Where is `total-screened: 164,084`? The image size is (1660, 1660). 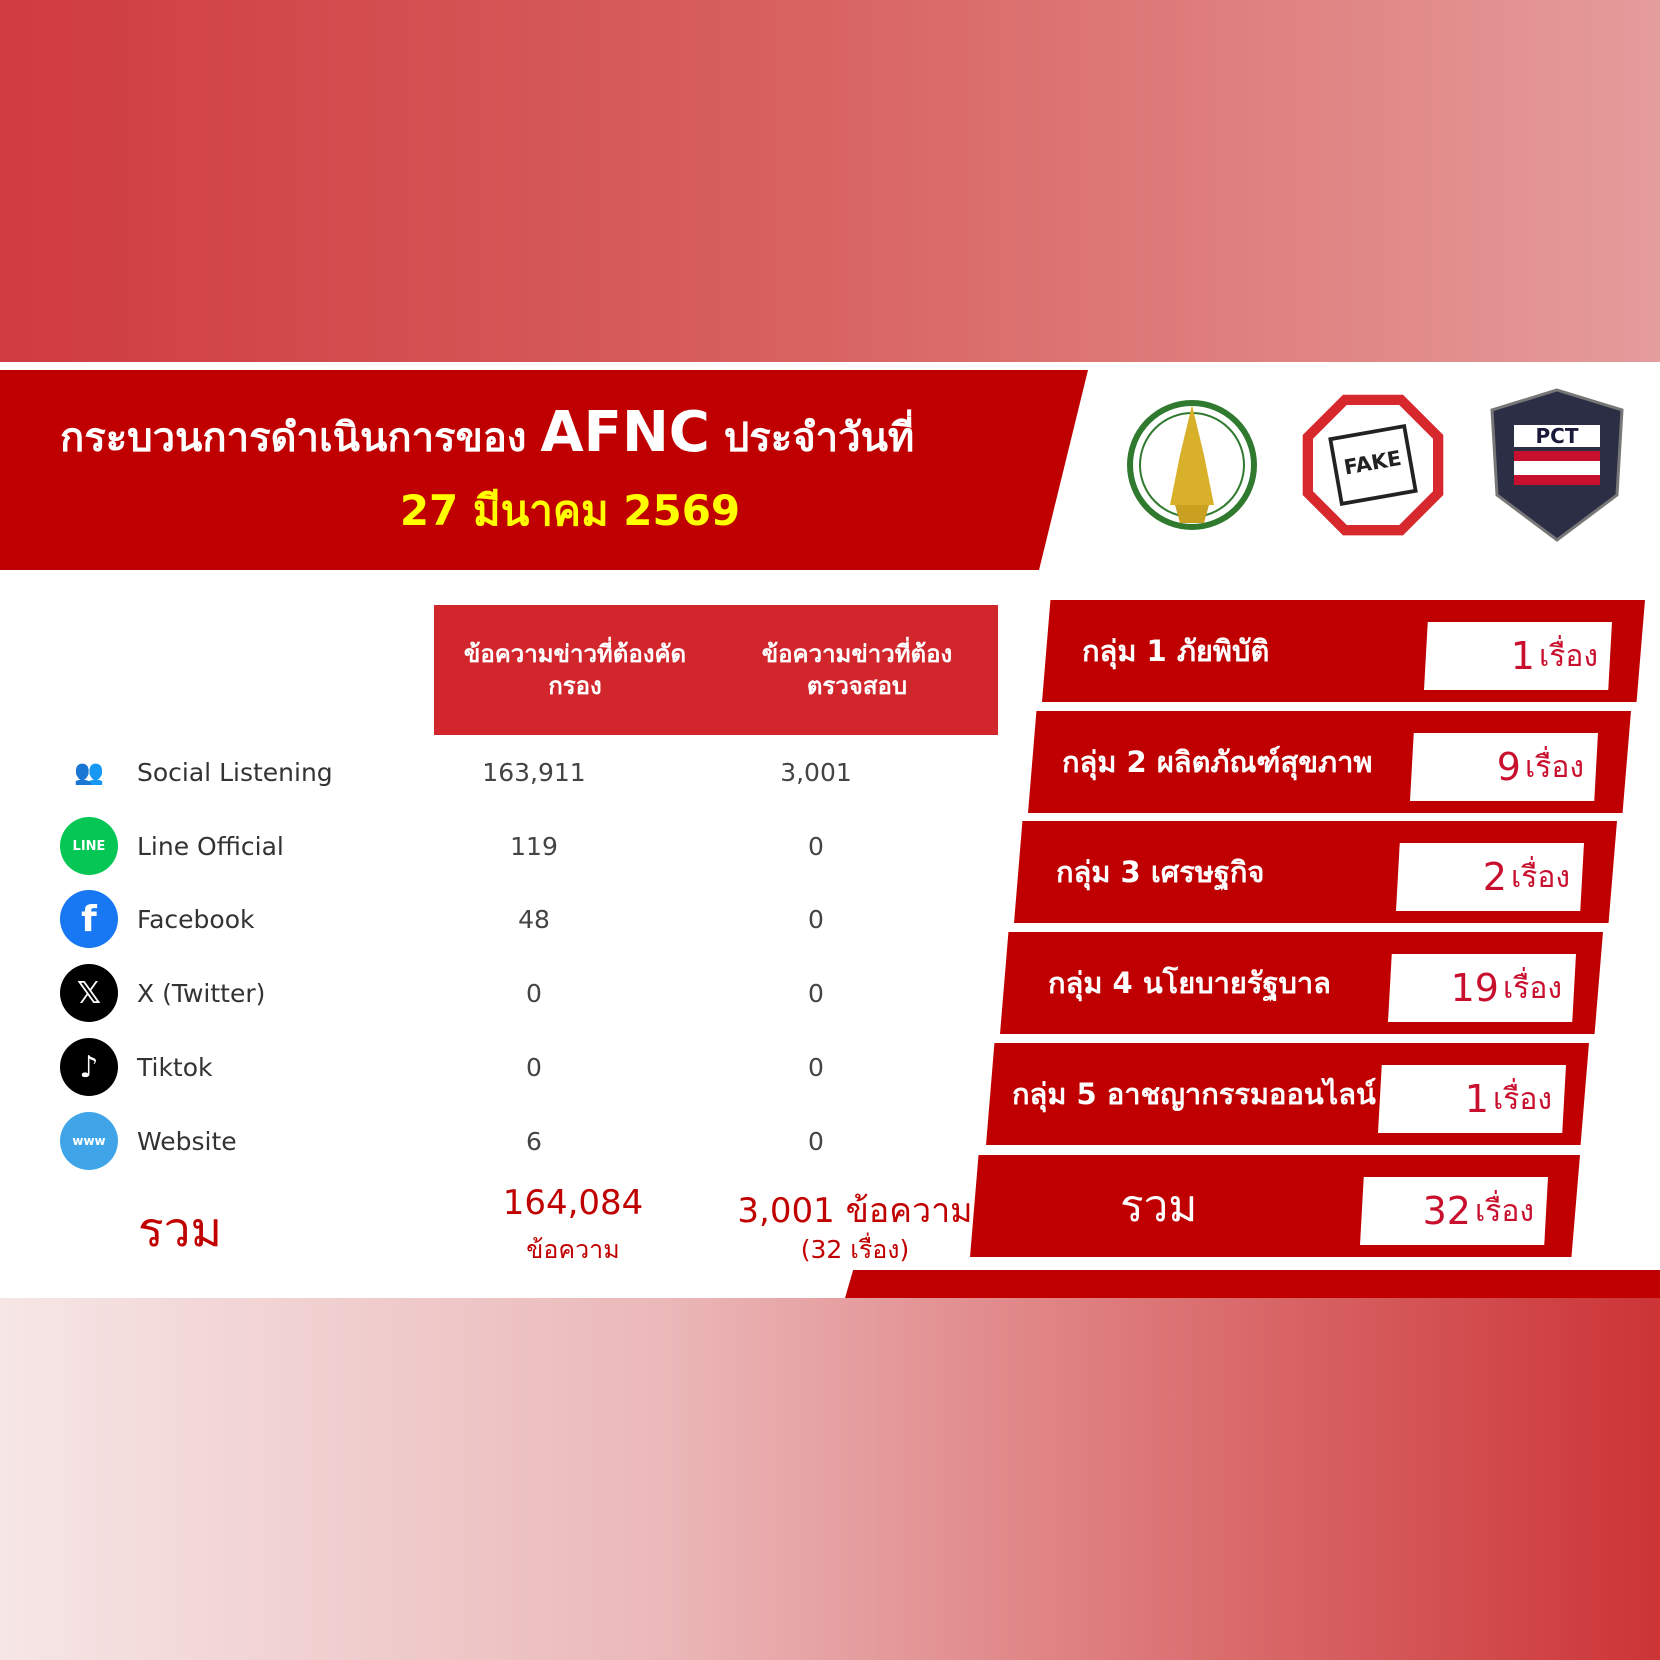 total-screened: 164,084 is located at coordinates (573, 1203).